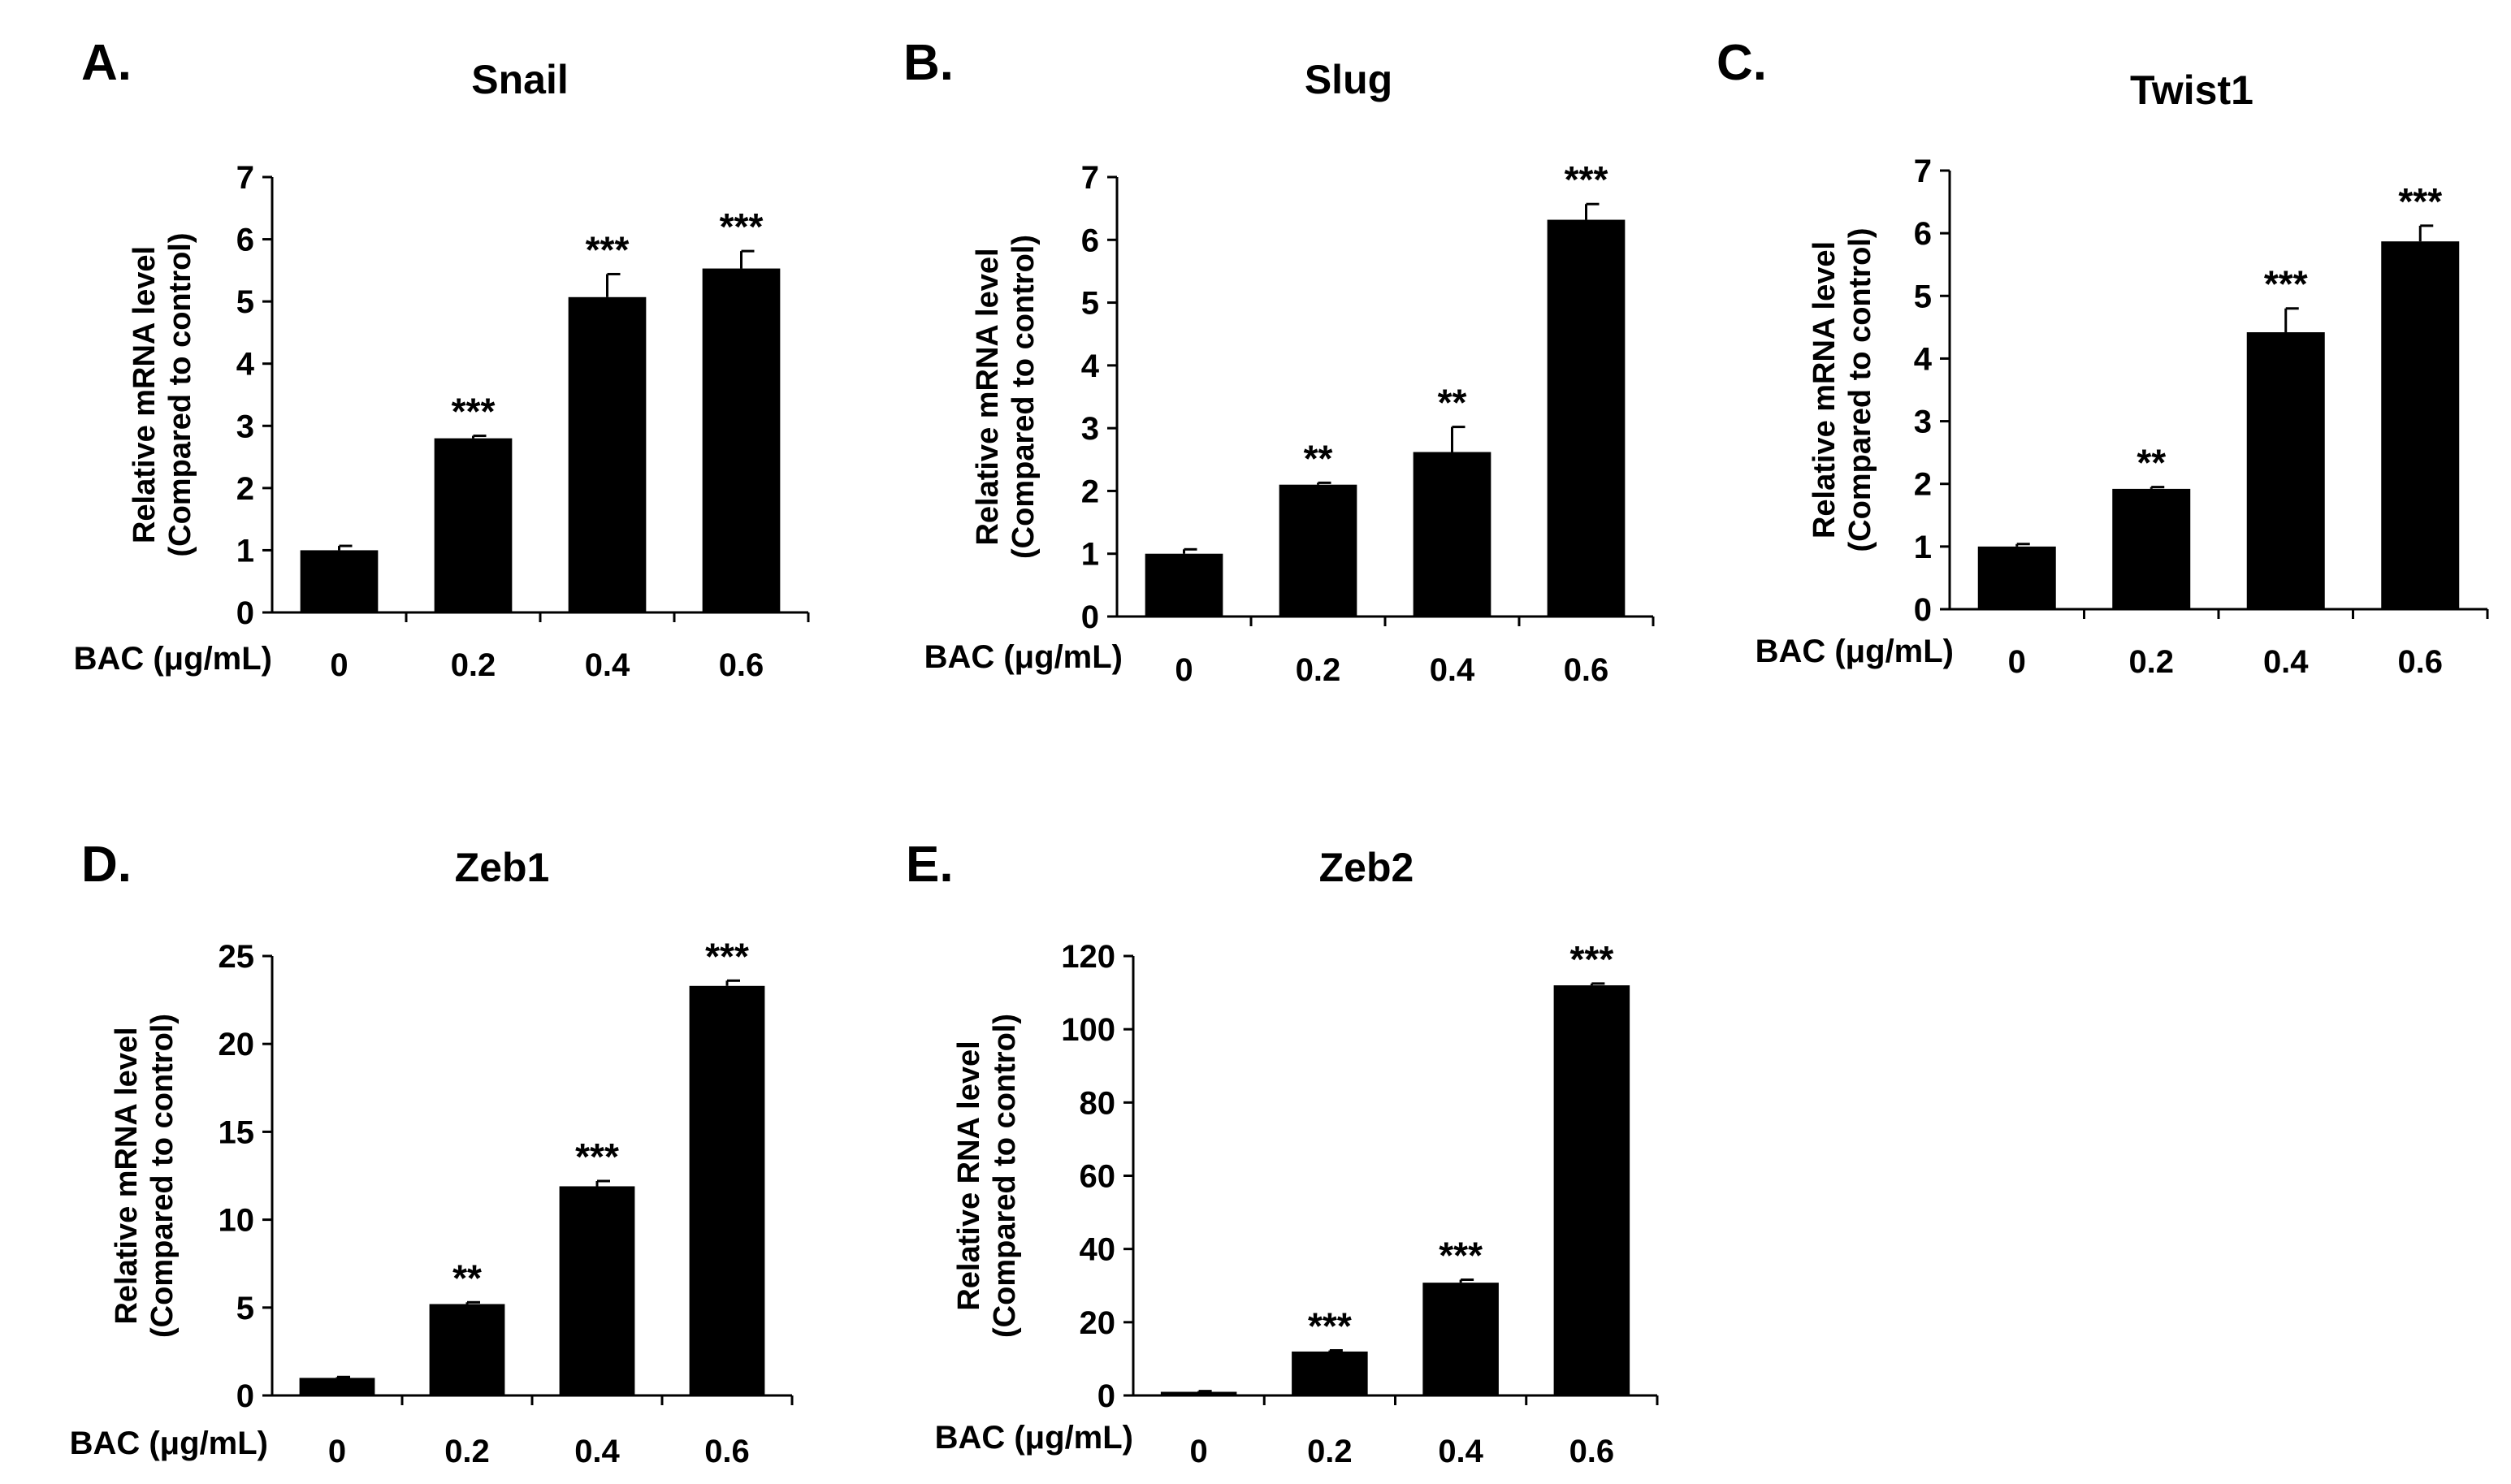 The height and width of the screenshot is (1484, 2511). I want to click on y-axis-label-line: Relative RNA level, so click(969, 1175).